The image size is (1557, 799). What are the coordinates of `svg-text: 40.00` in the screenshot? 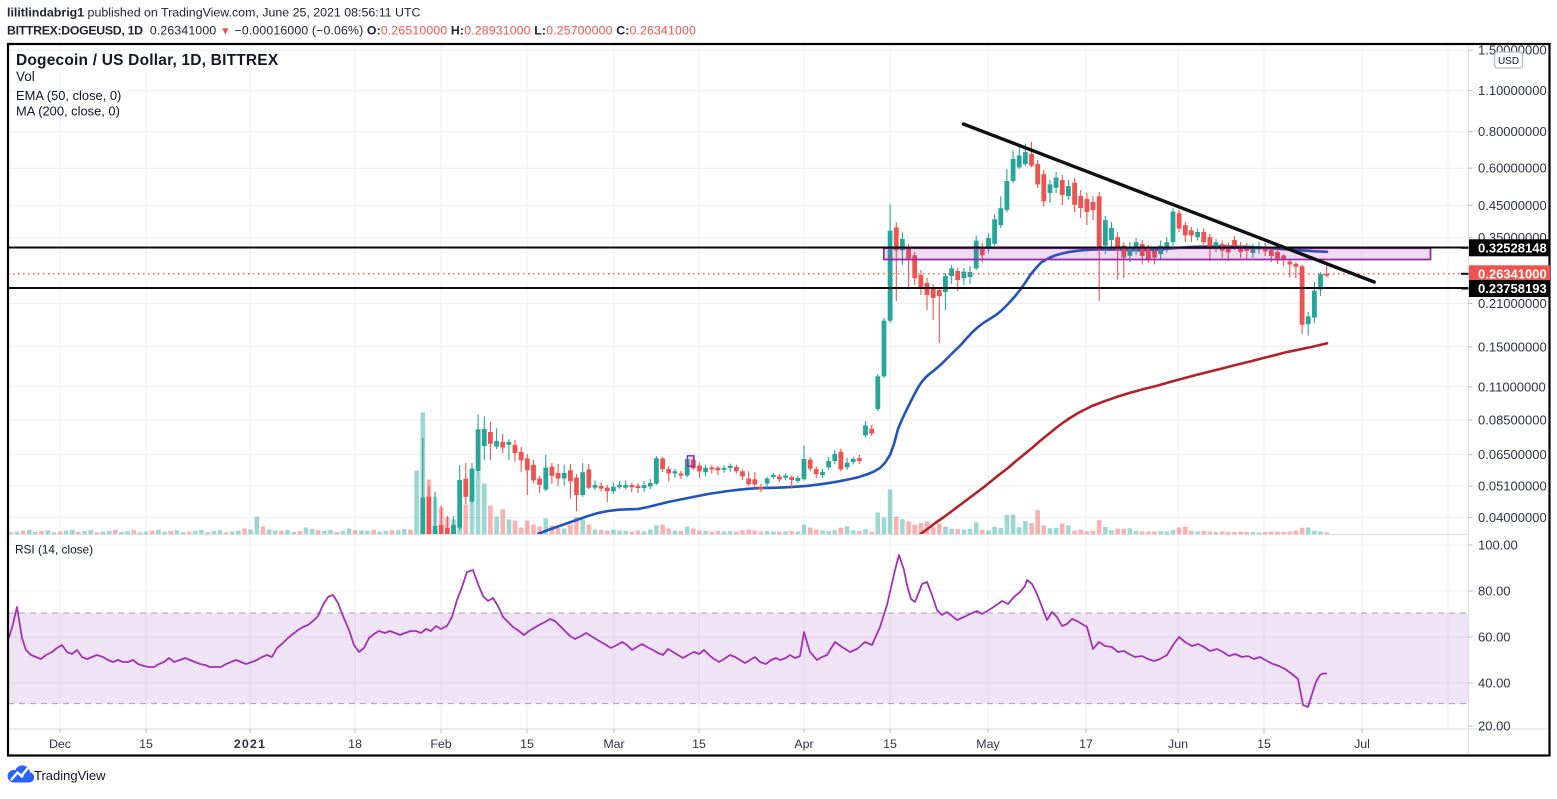 It's located at (1494, 683).